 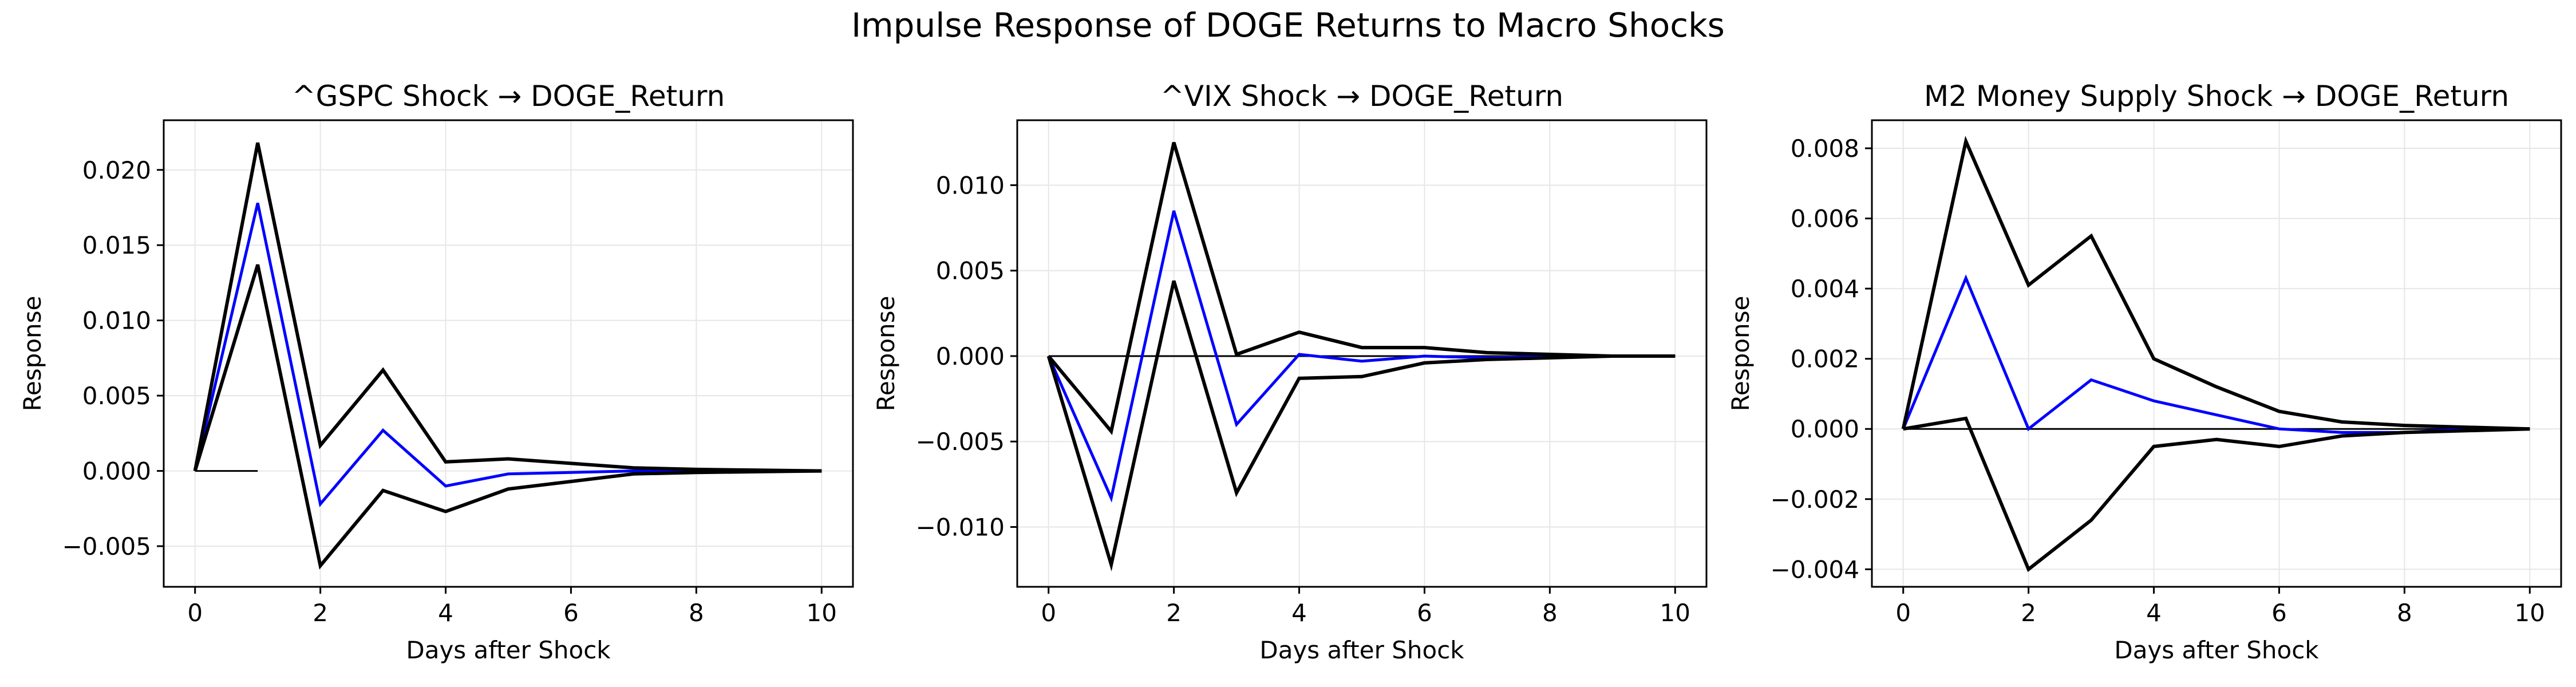 What do you see at coordinates (1825, 289) in the screenshot?
I see `y-tick-label: 0.004` at bounding box center [1825, 289].